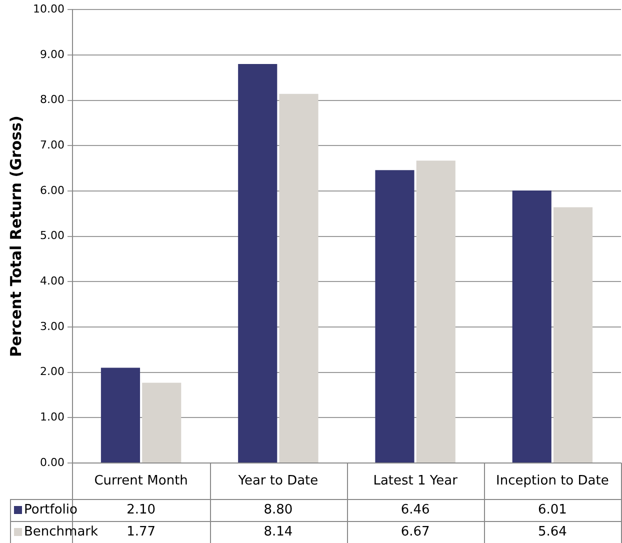 The height and width of the screenshot is (543, 622). I want to click on x-tick-label: Year to Date, so click(277, 480).